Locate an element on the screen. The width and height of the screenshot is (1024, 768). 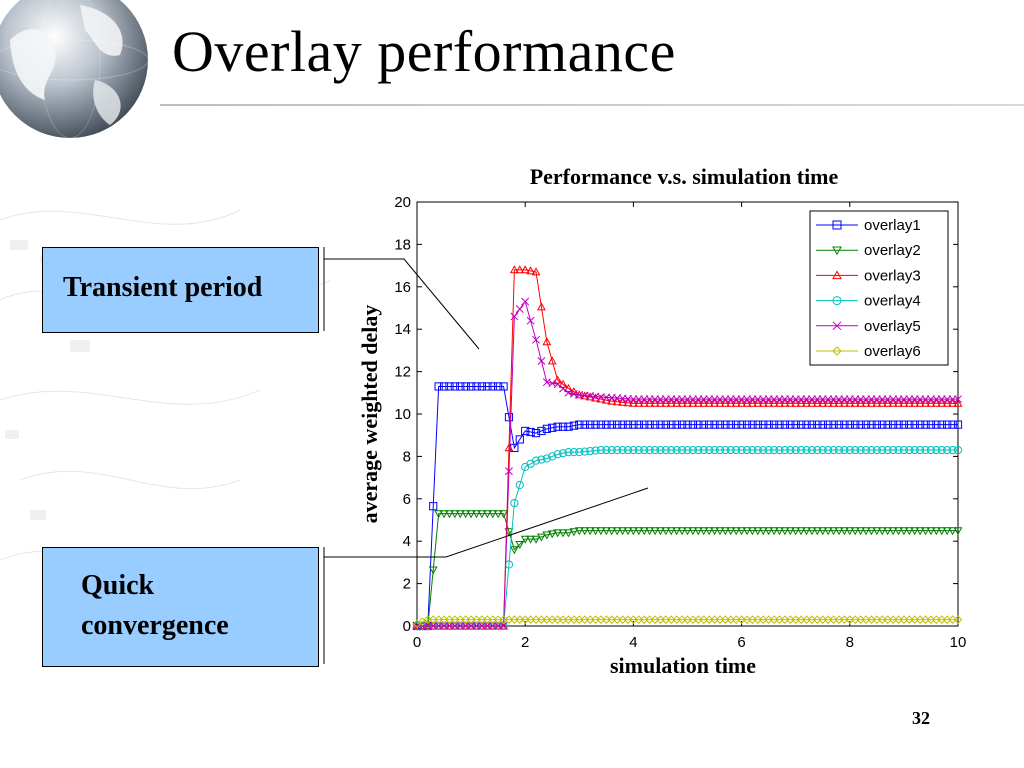
quick-convergence-label: Quick convergence is located at coordinates (155, 605).